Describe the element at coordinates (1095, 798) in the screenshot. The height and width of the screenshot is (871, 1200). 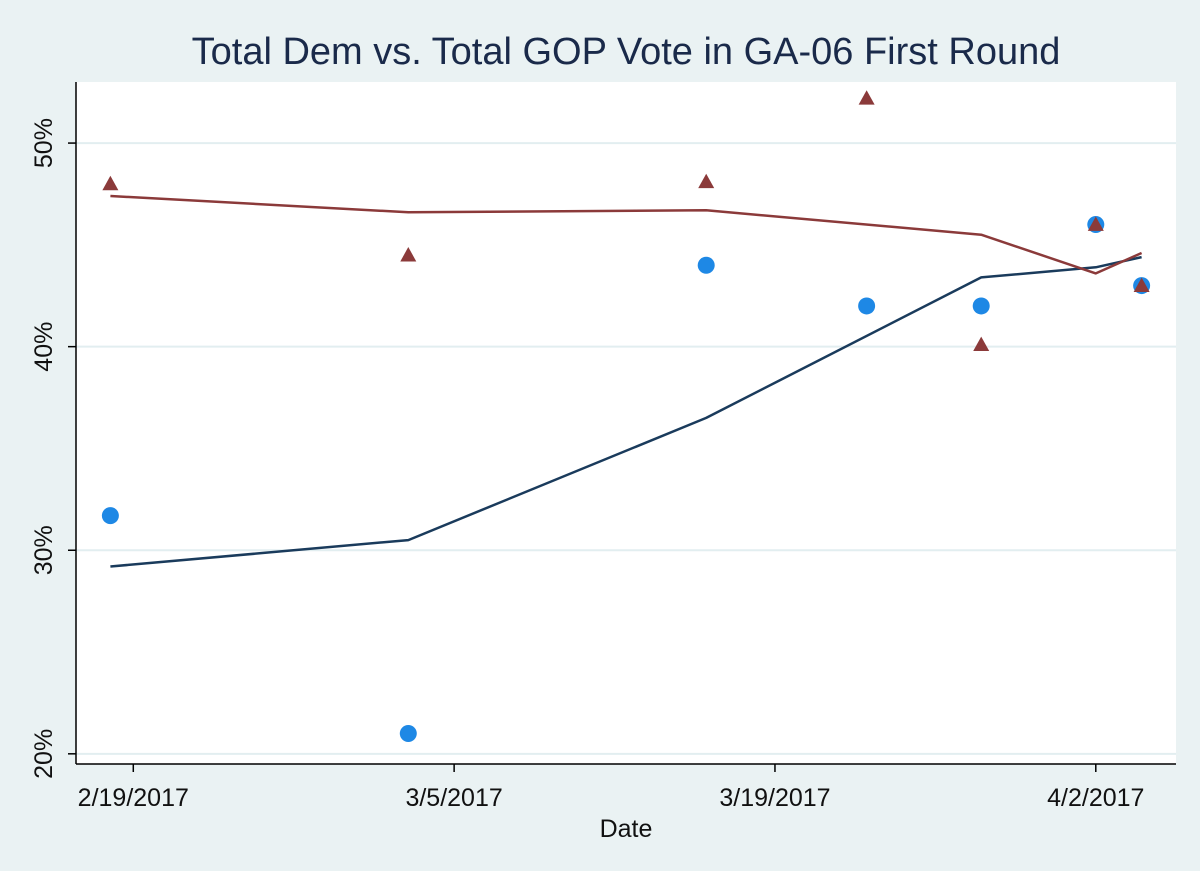
I see `x-tick-label: 4/2/2017` at that location.